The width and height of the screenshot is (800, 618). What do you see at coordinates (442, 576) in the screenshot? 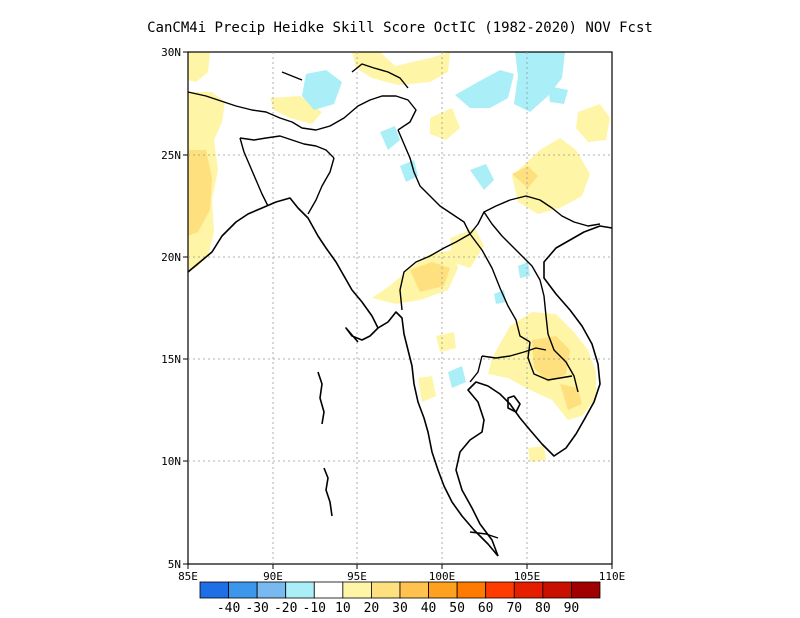
I see `lon-label-100e: 100E` at bounding box center [442, 576].